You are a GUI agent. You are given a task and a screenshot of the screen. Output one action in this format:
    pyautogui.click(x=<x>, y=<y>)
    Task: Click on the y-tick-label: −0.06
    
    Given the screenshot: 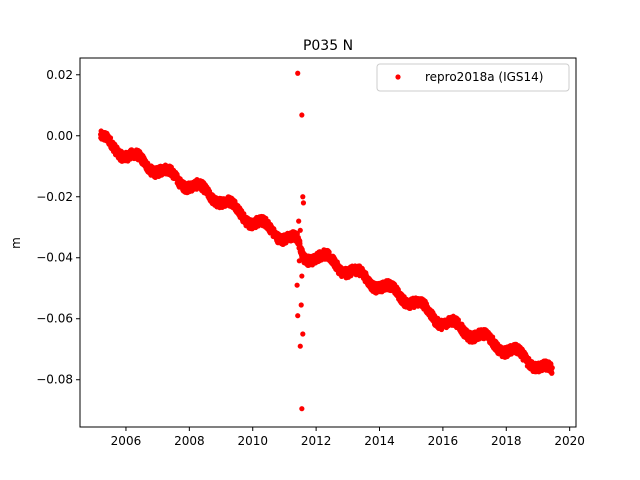 What is the action you would take?
    pyautogui.click(x=54, y=319)
    